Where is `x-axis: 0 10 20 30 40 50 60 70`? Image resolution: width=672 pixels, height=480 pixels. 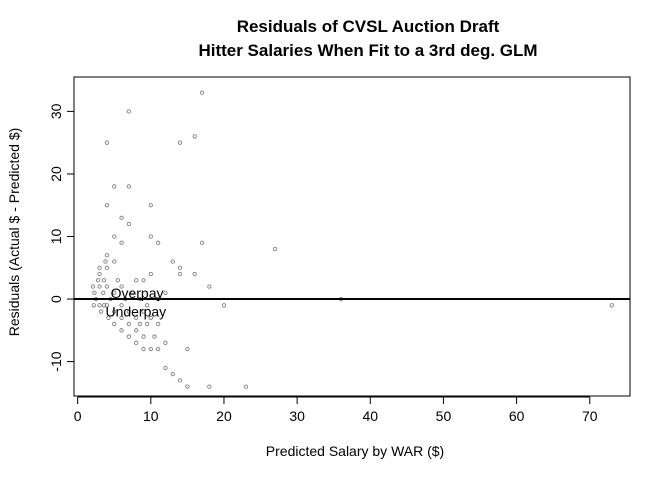
x-axis: 0 10 20 30 40 50 60 70 is located at coordinates (336, 410).